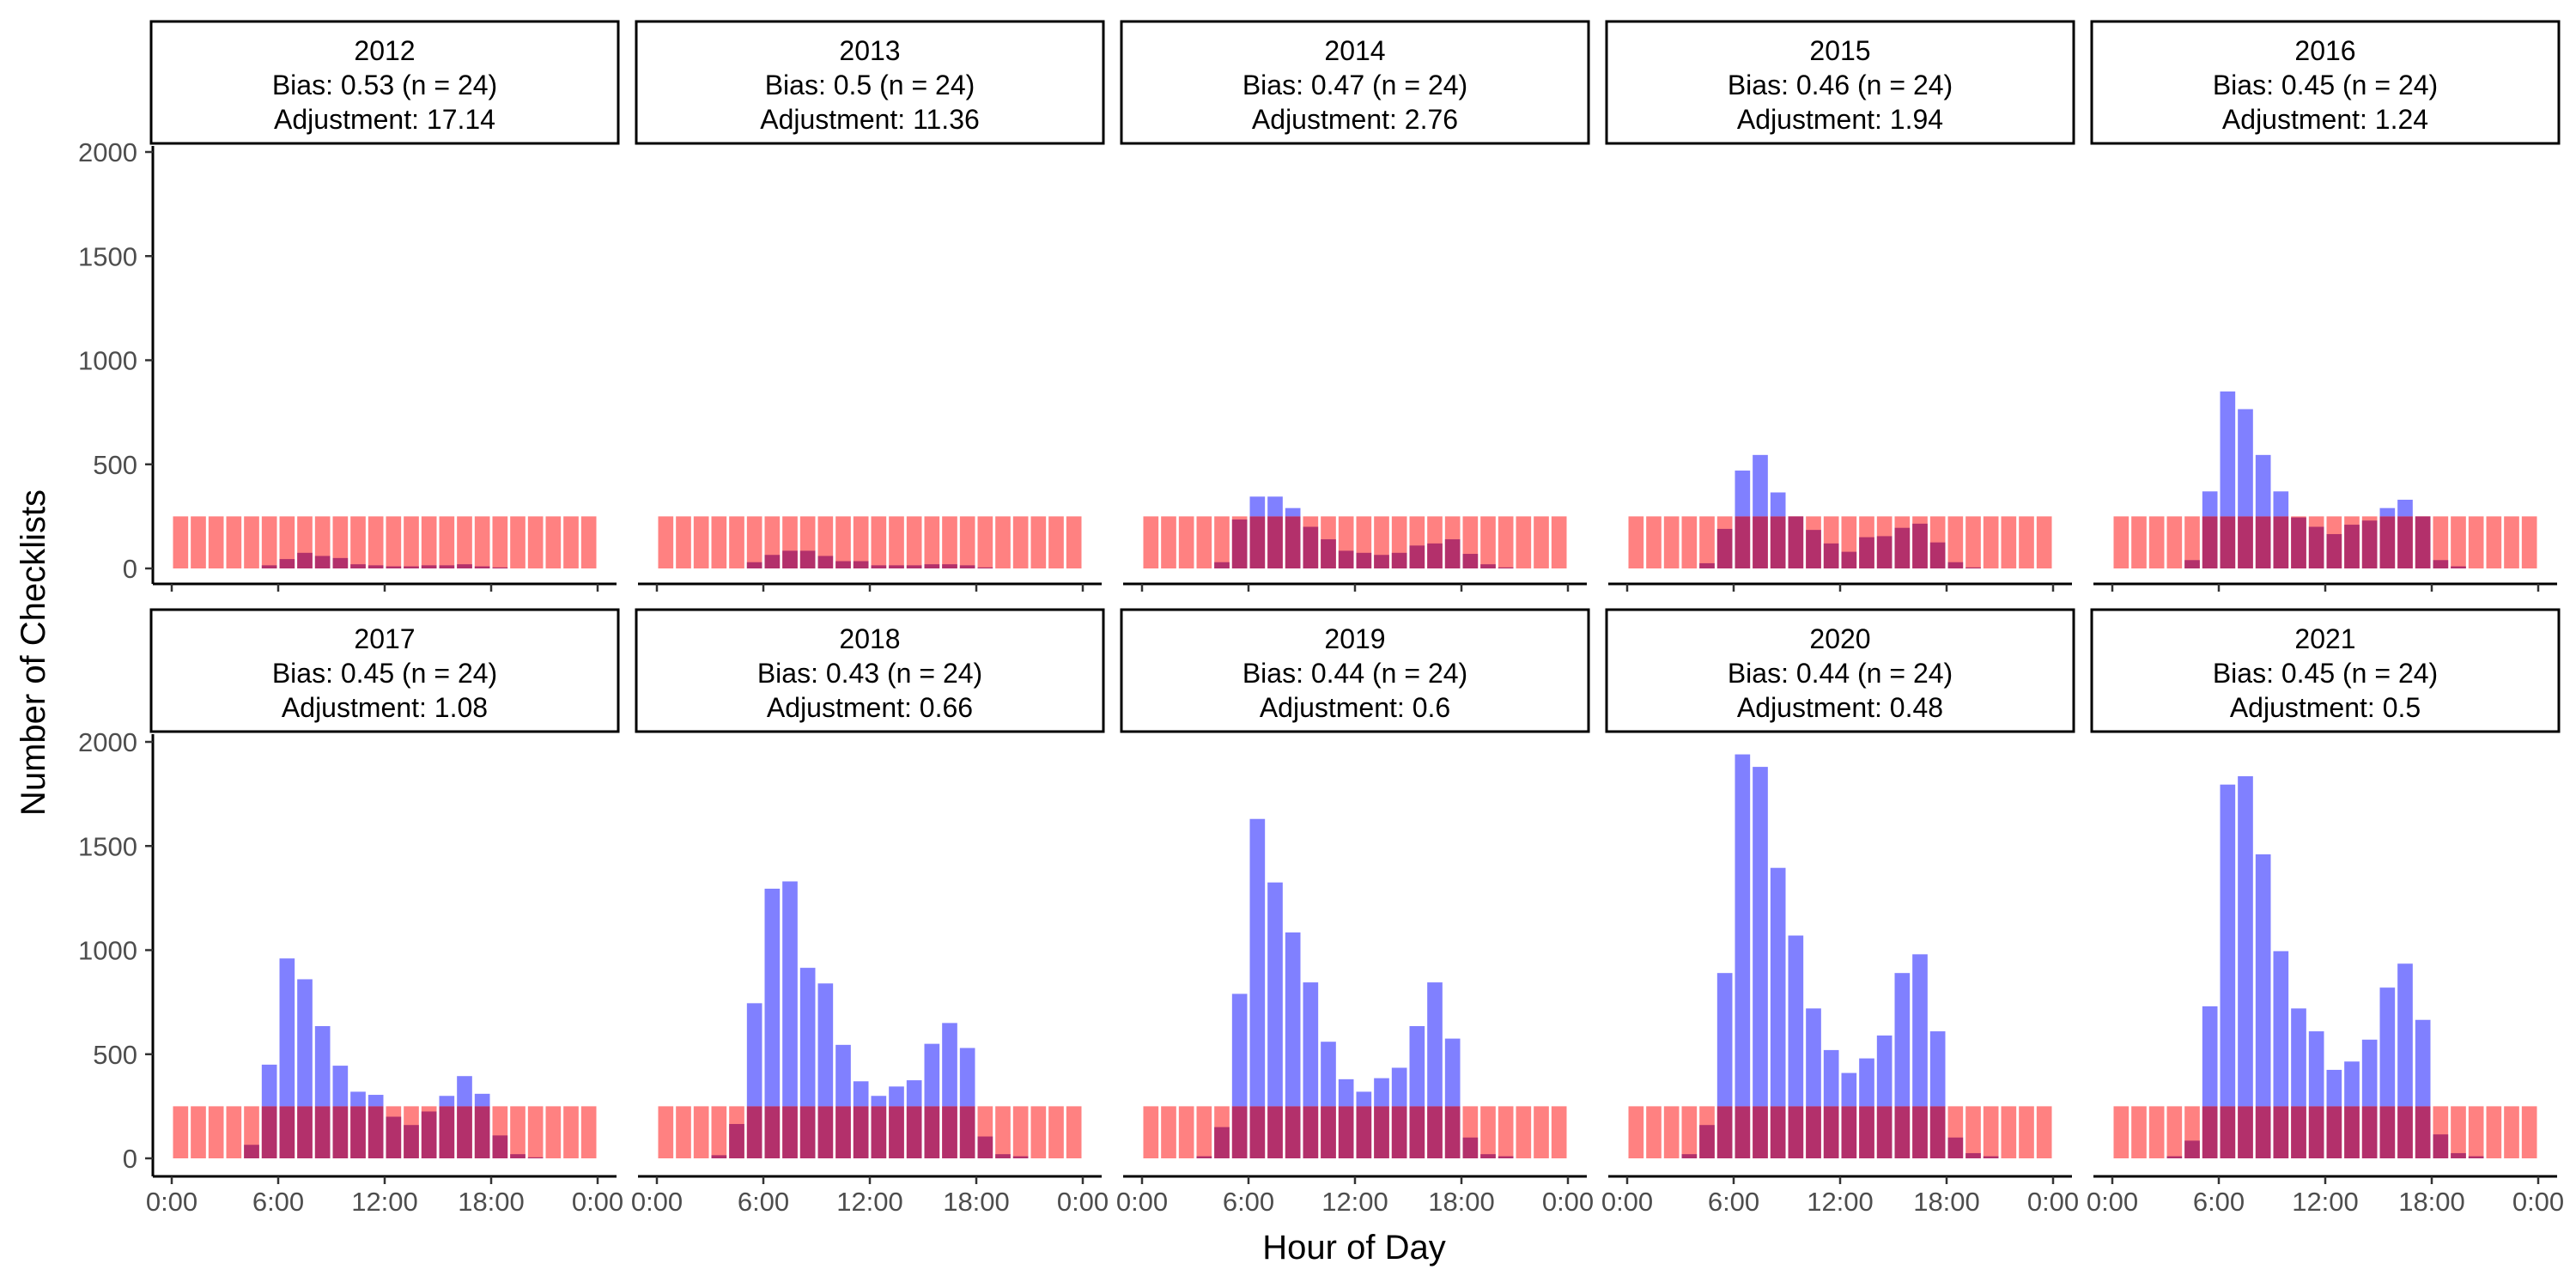 The width and height of the screenshot is (2576, 1288). I want to click on y-tick-label: 0, so click(130, 569).